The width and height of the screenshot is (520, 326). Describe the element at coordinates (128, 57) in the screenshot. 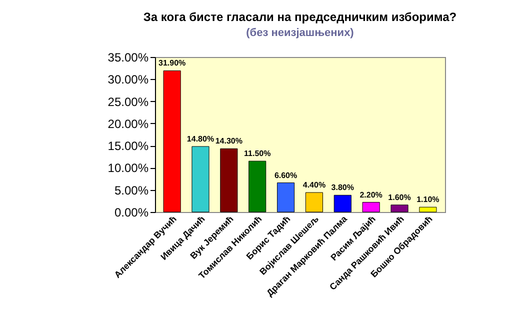

I see `y-tick-label: 35.00%` at that location.